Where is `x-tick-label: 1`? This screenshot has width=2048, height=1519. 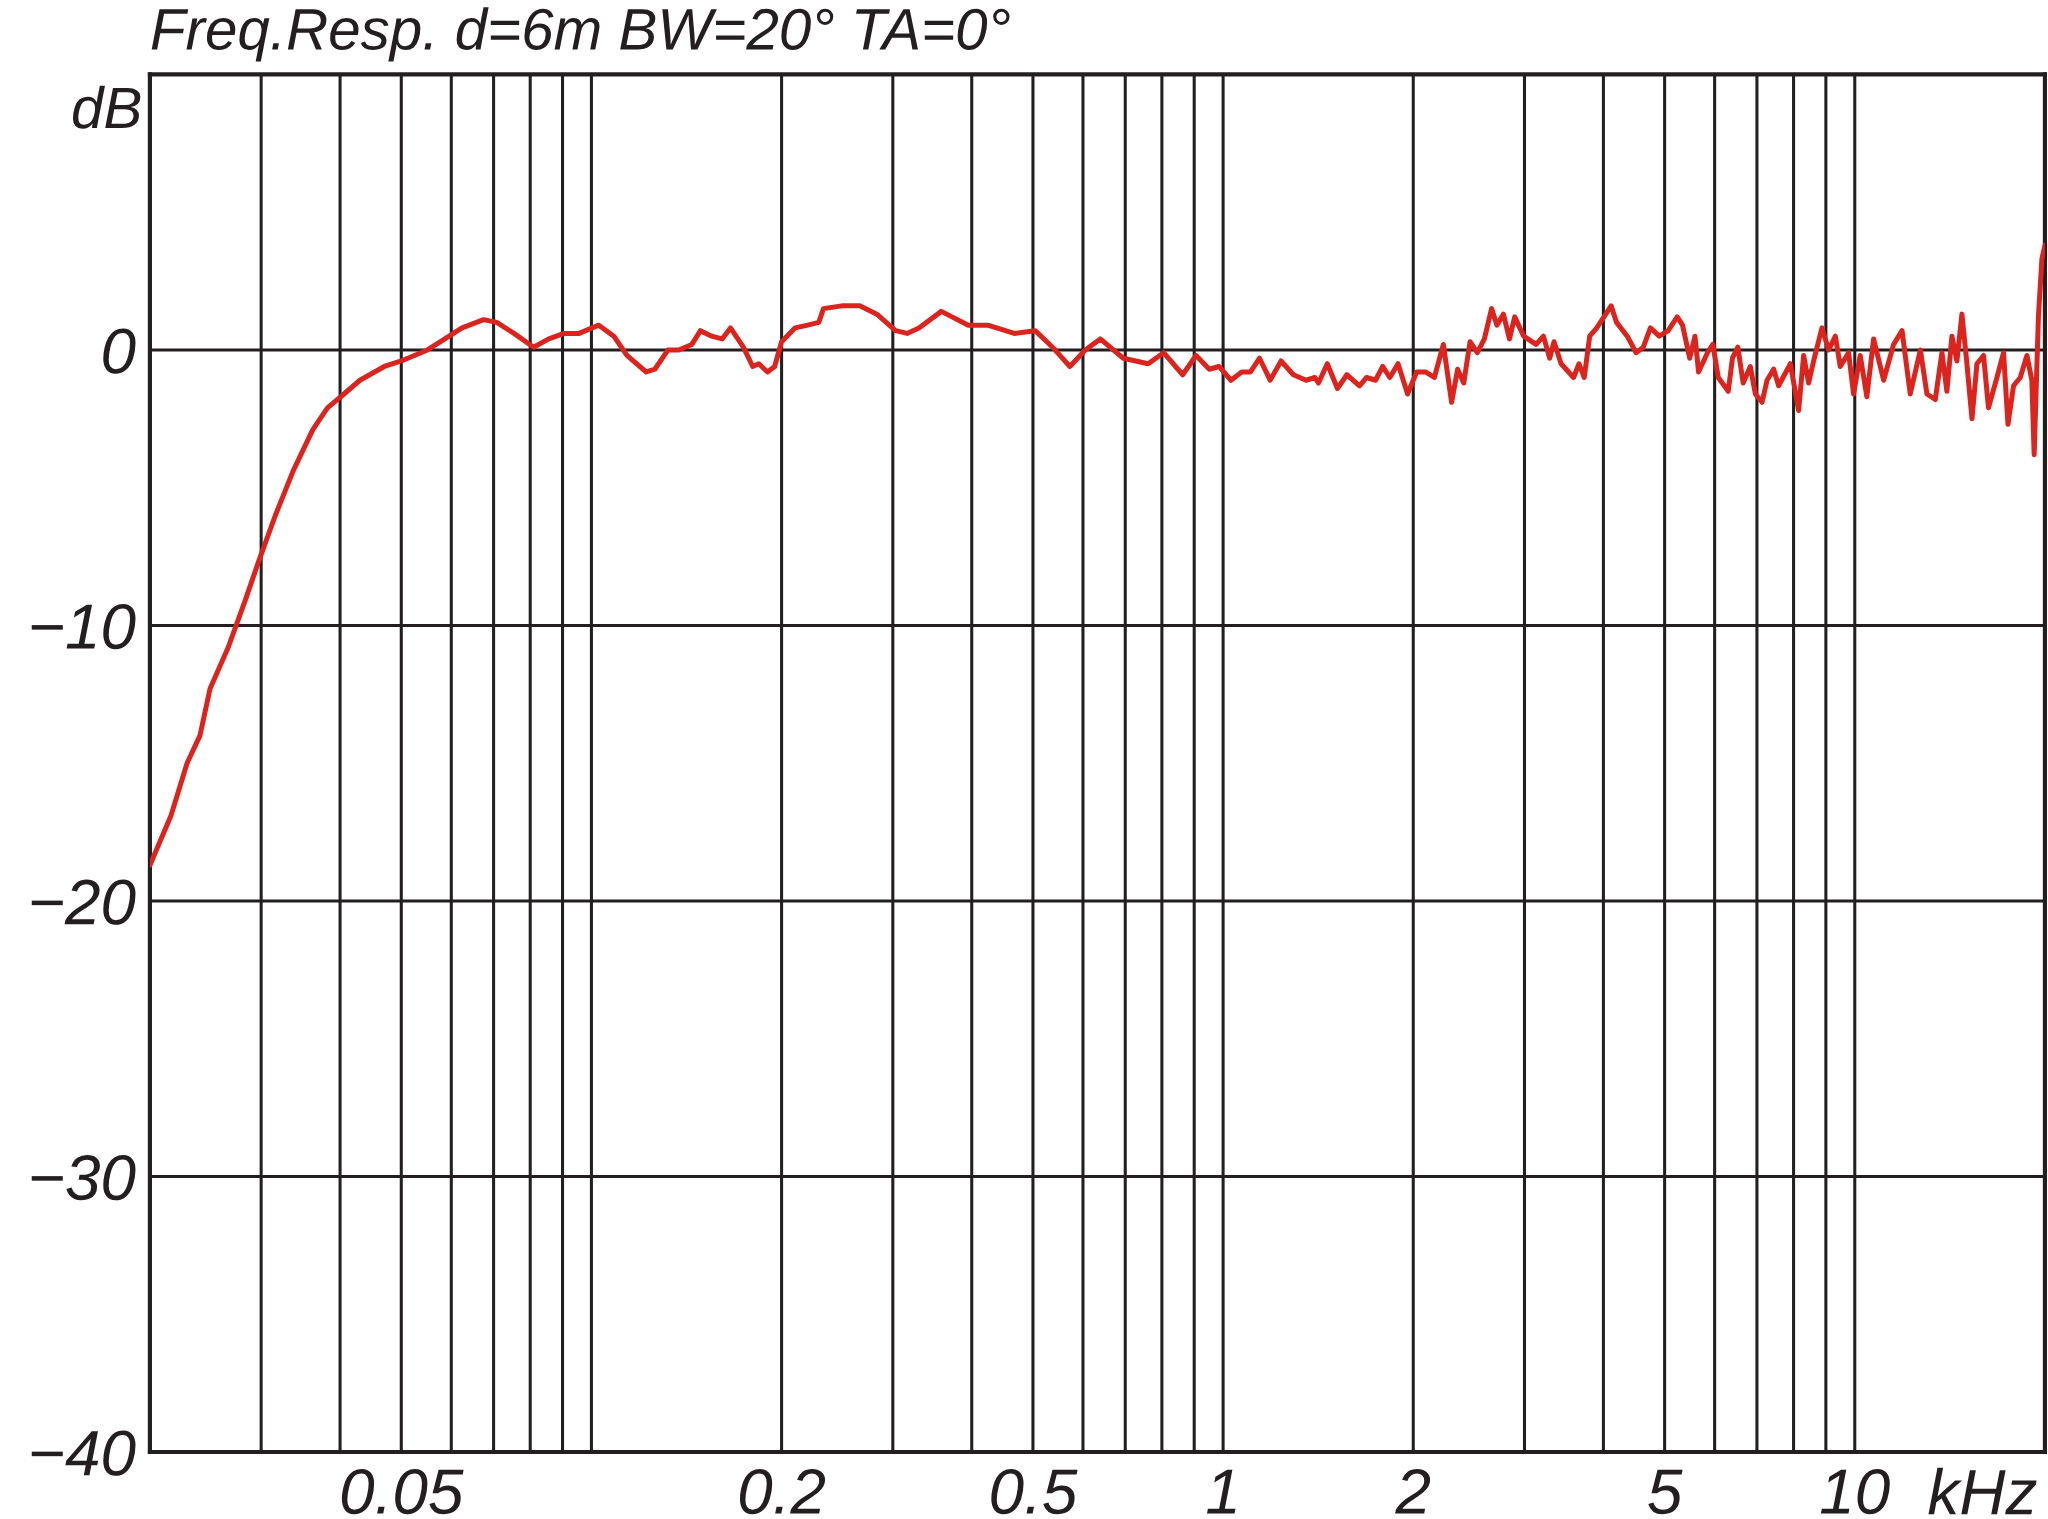
x-tick-label: 1 is located at coordinates (1221, 1491).